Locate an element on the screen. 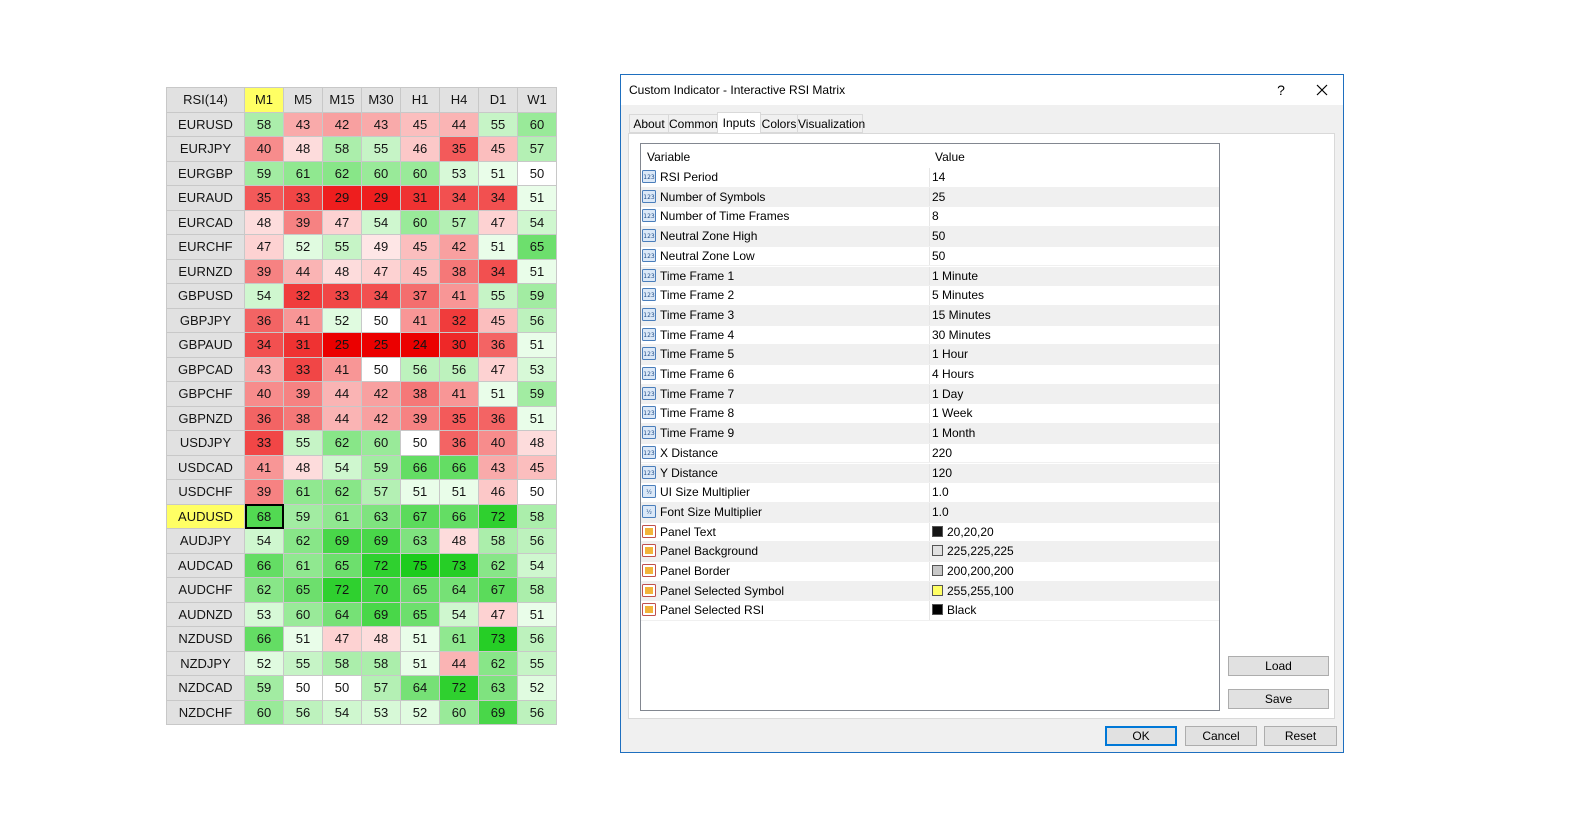 The image size is (1591, 822). rsi-value-cell: 59 is located at coordinates (537, 394).